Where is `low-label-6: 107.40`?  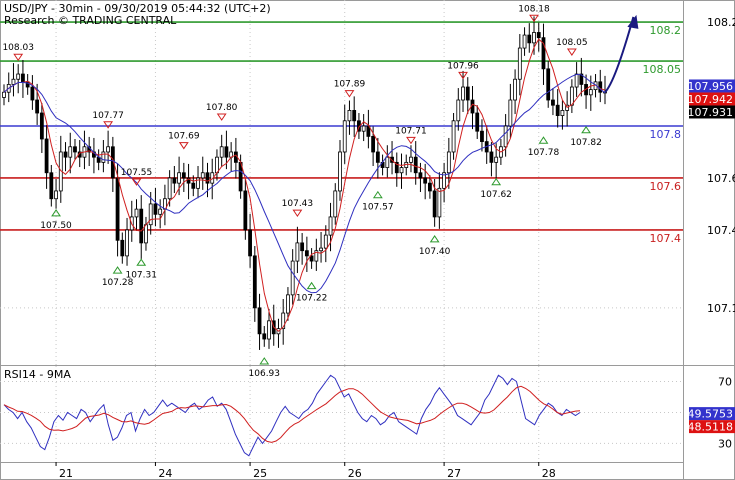
low-label-6: 107.40 is located at coordinates (435, 252).